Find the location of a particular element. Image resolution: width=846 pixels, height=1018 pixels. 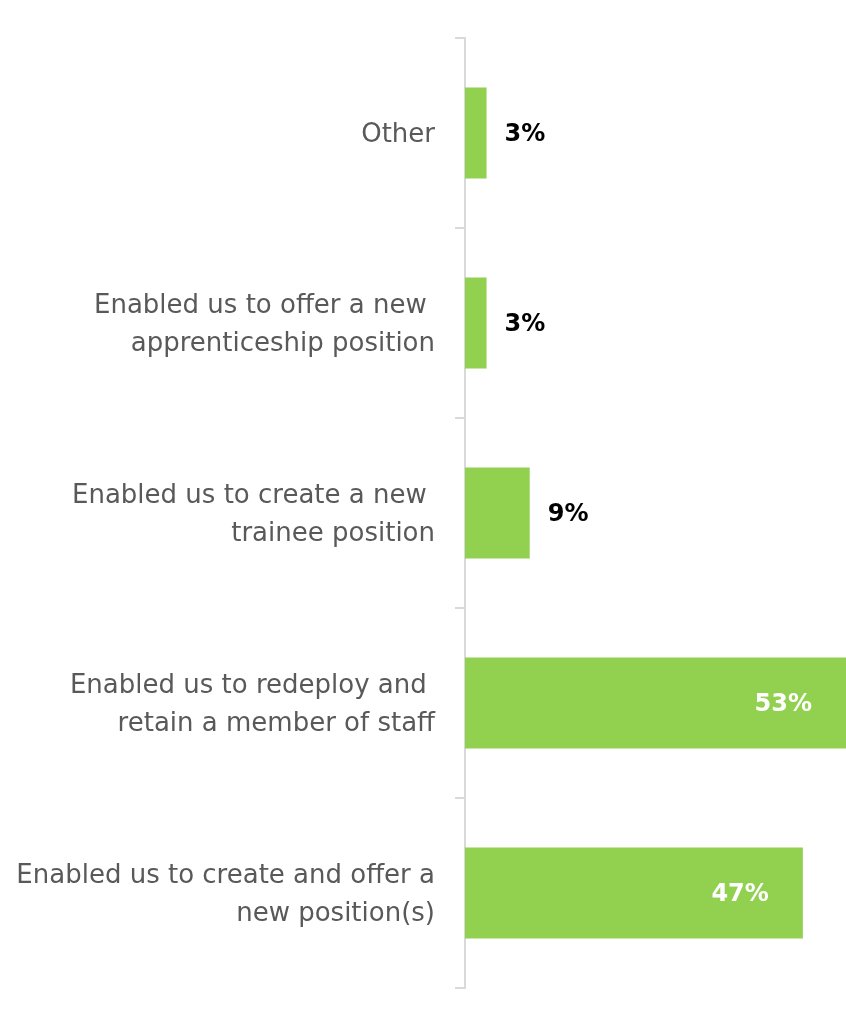

y-tick-label: Other is located at coordinates (398, 133).